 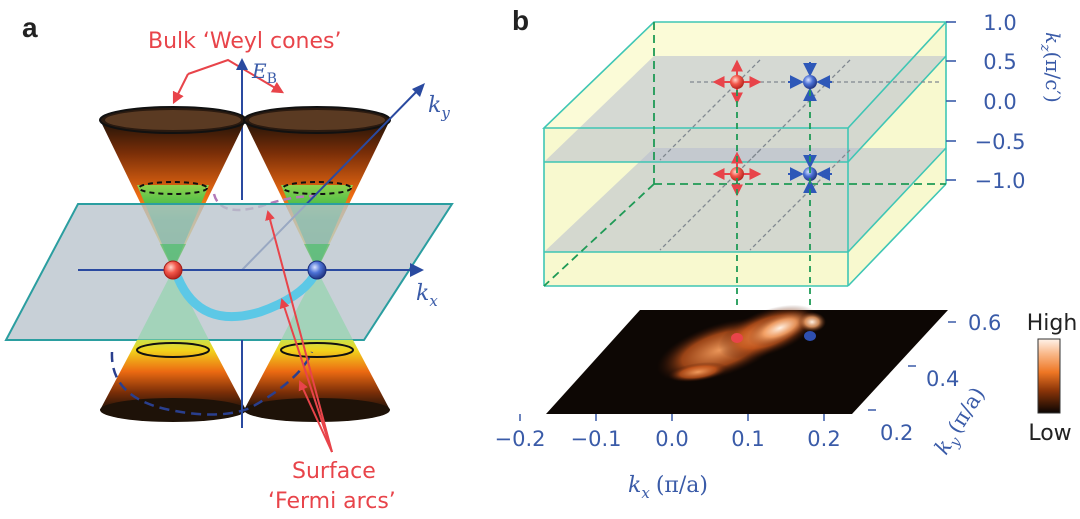 What do you see at coordinates (228, 81) in the screenshot?
I see `bulk-label-arrows` at bounding box center [228, 81].